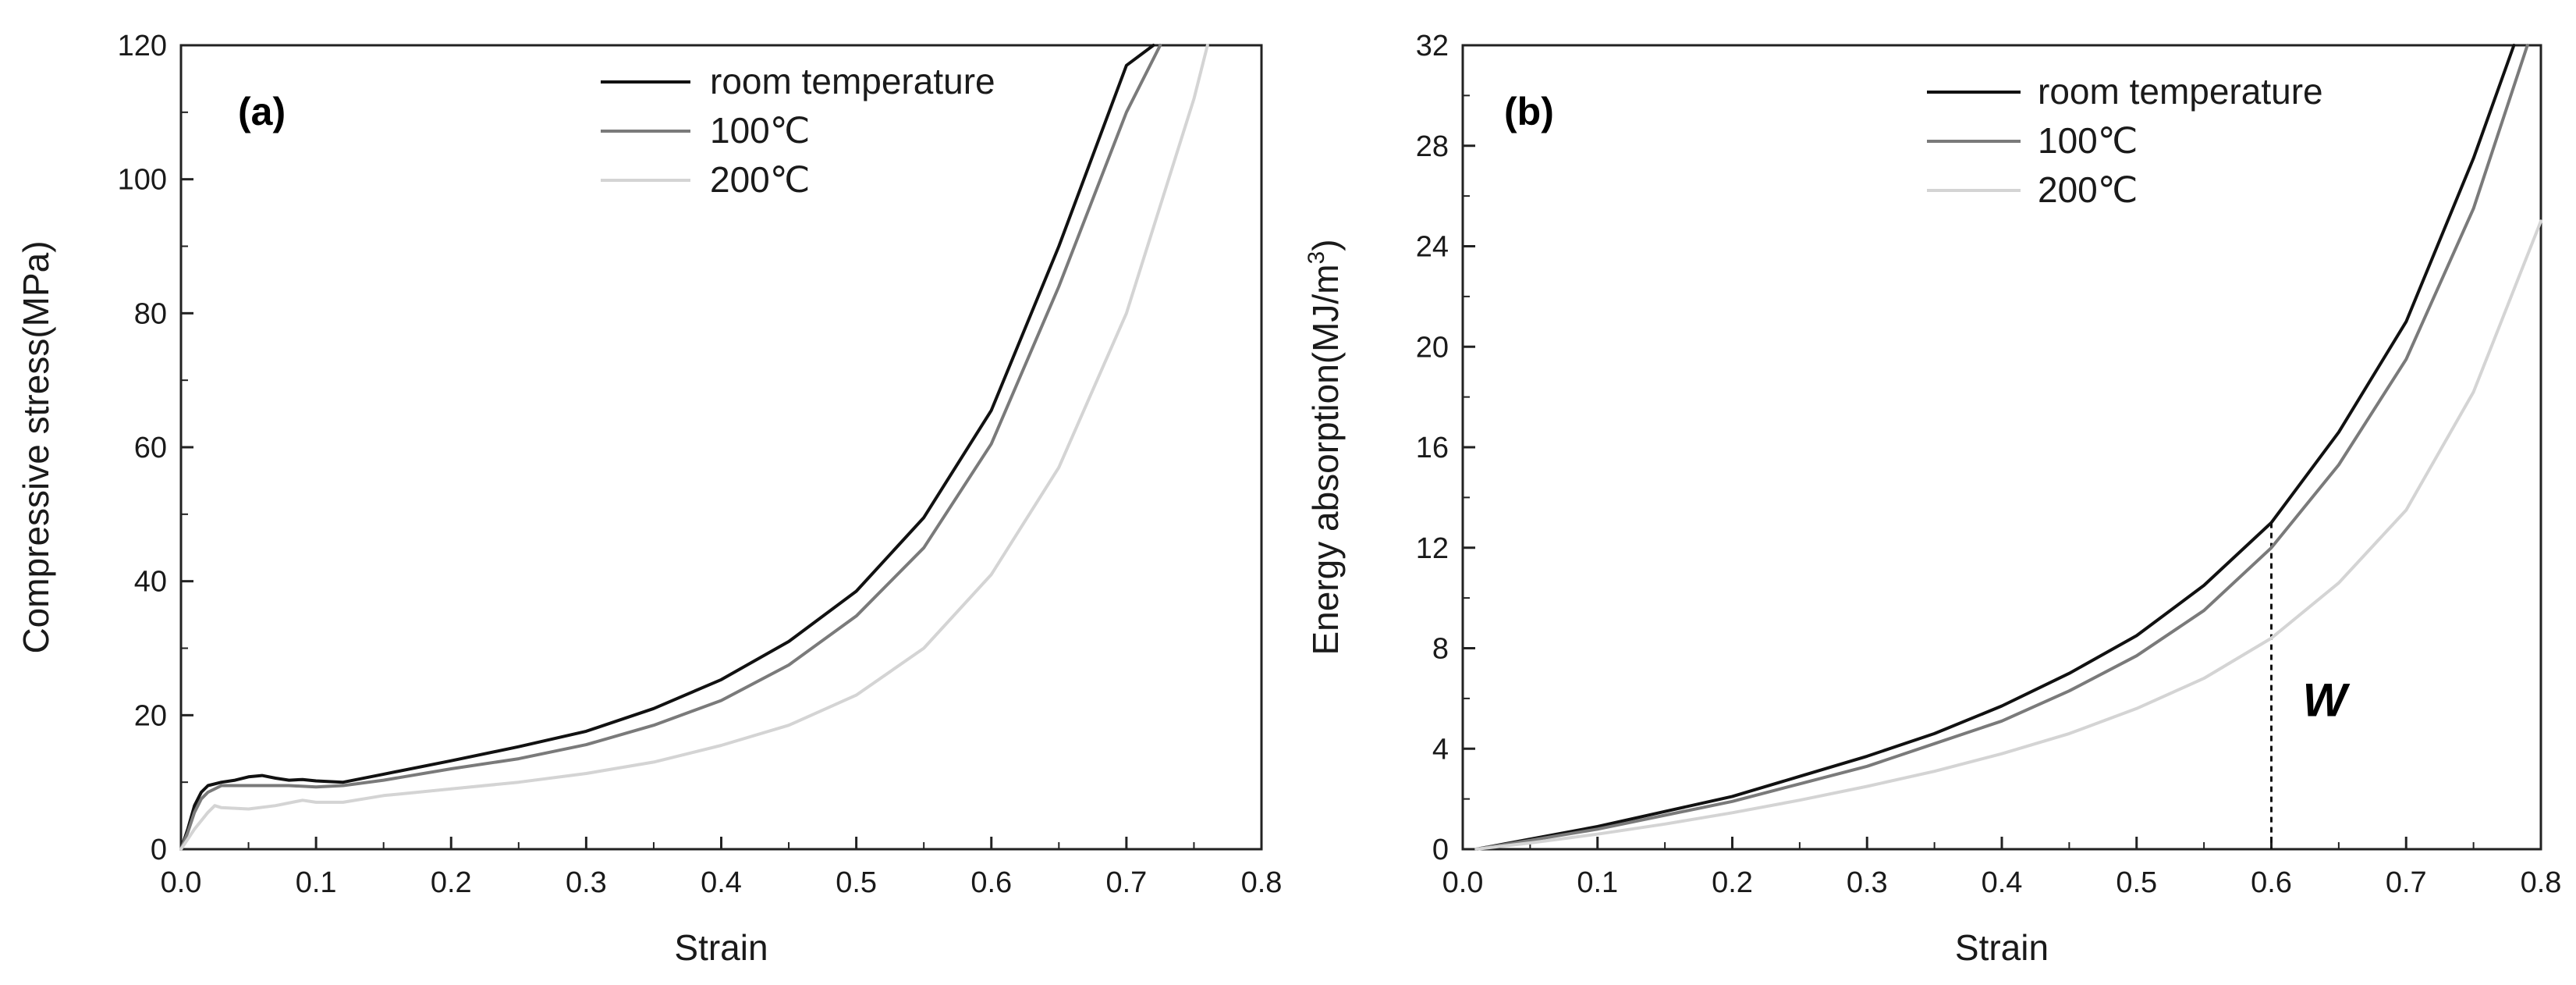 The image size is (2576, 985). Describe the element at coordinates (1432, 347) in the screenshot. I see `chart-2-y-tick-label: 20` at that location.